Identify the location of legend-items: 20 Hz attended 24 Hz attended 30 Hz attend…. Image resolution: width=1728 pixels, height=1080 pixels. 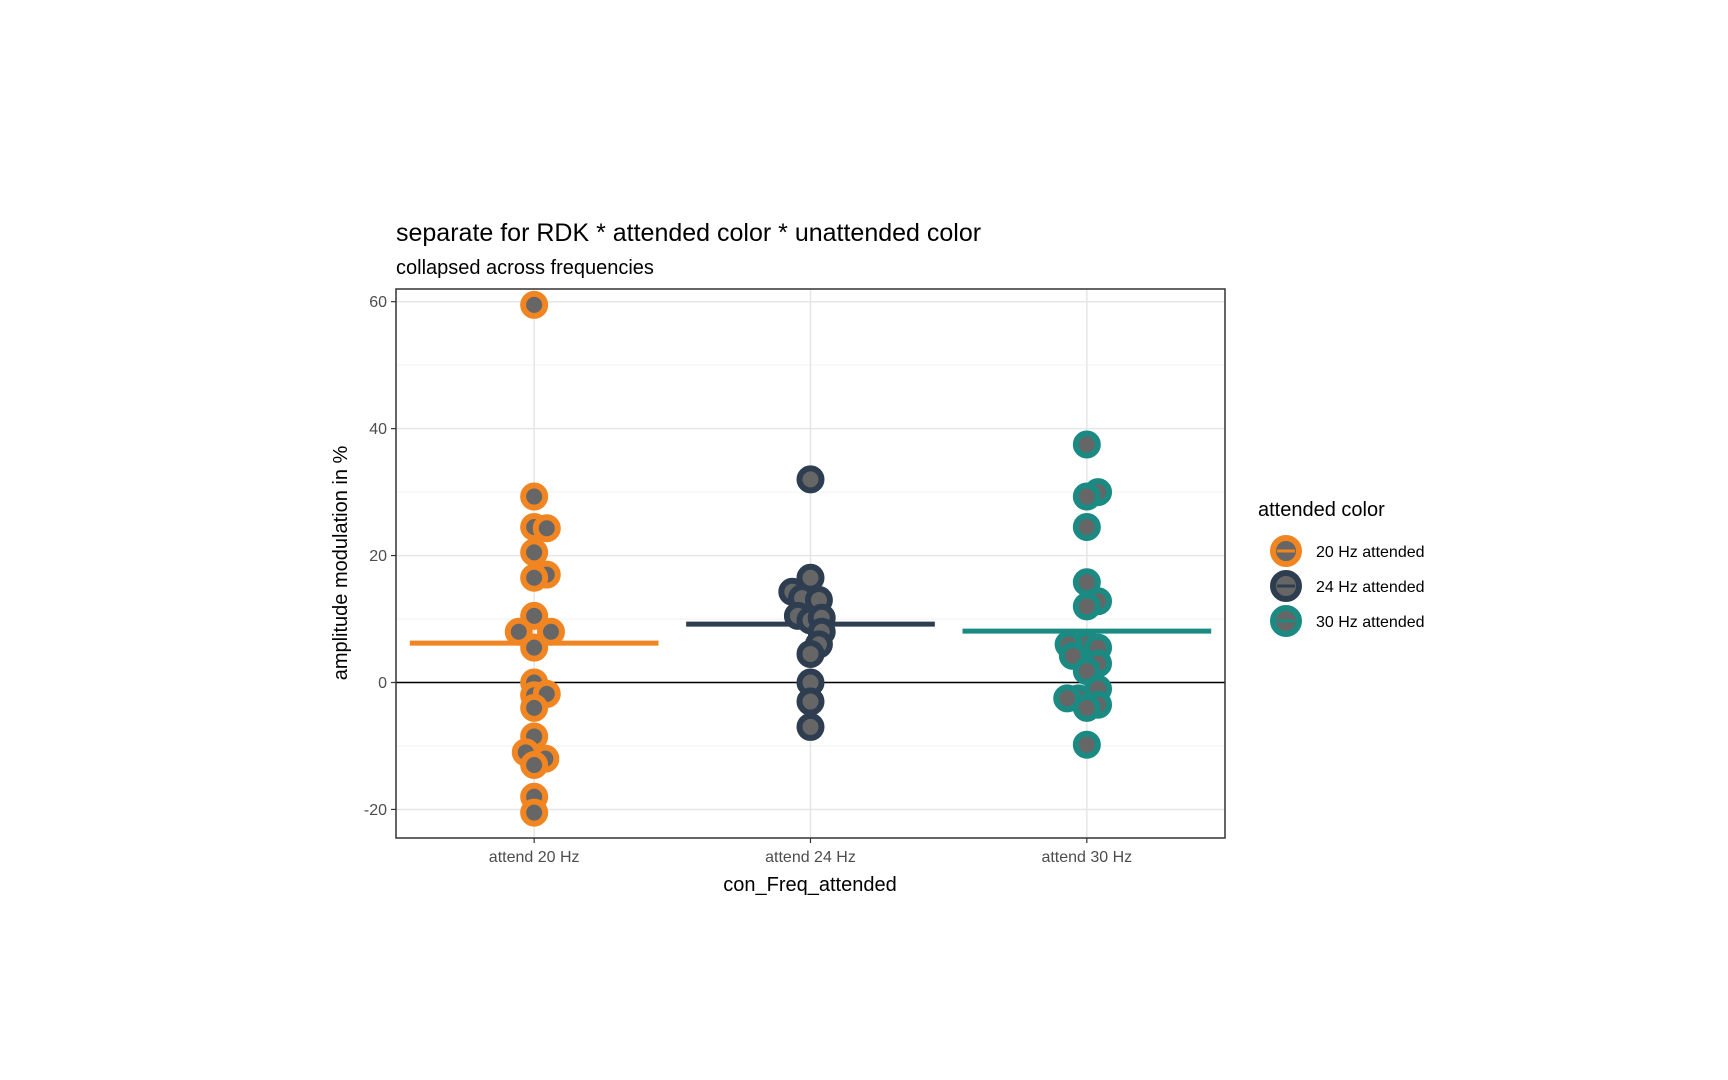
(1349, 586).